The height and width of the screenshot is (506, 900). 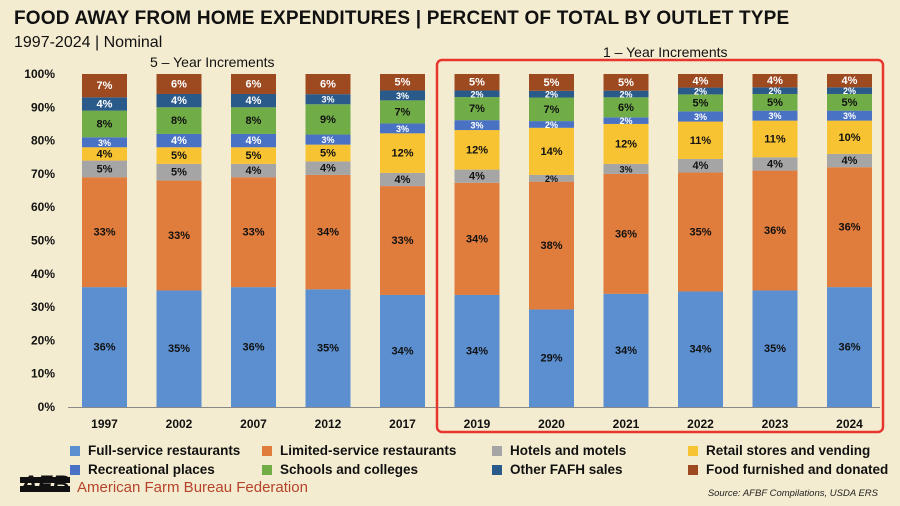 What do you see at coordinates (626, 83) in the screenshot?
I see `data-label-2021-s7: 5%` at bounding box center [626, 83].